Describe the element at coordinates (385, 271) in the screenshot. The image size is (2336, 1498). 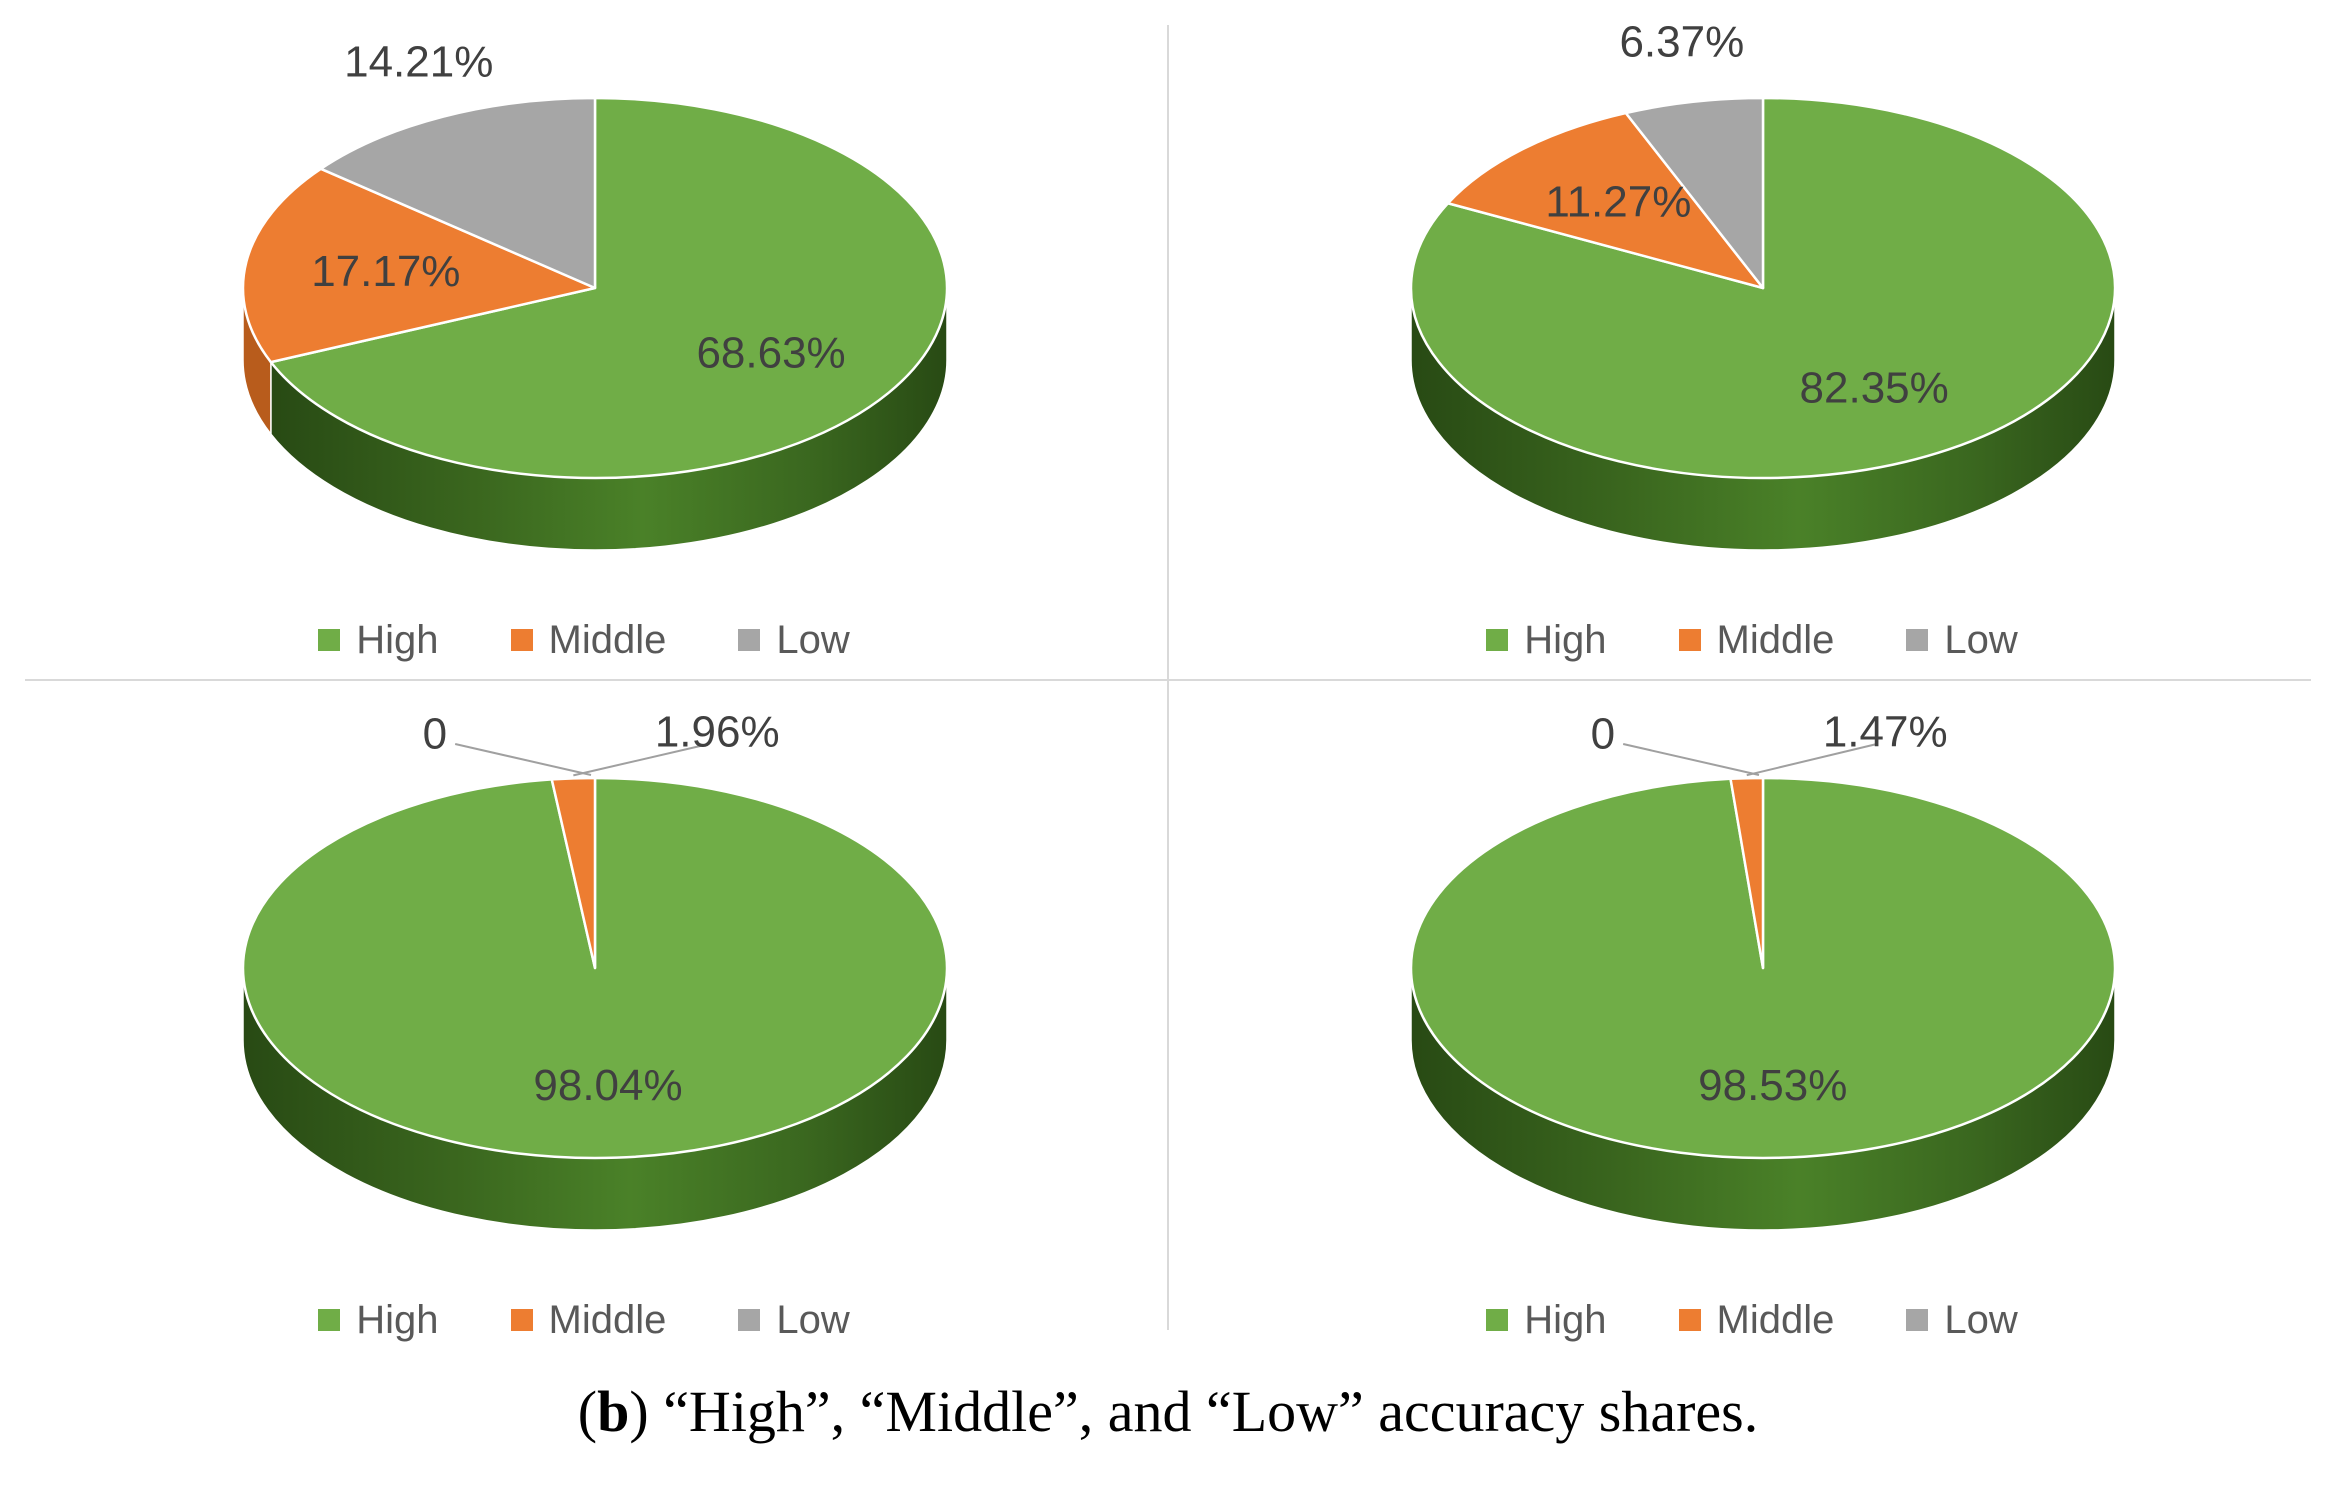
I see `pie-data-label-middle: 17.17%` at that location.